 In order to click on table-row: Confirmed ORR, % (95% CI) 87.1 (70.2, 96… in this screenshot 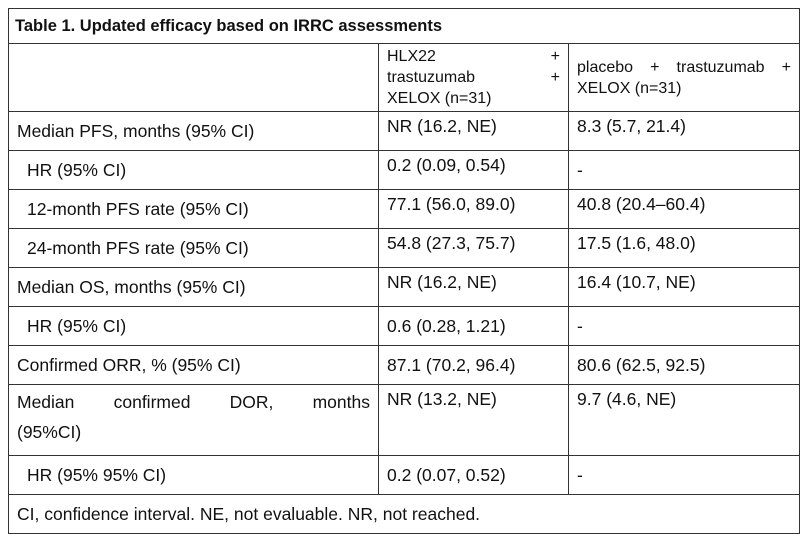, I will do `click(404, 365)`.